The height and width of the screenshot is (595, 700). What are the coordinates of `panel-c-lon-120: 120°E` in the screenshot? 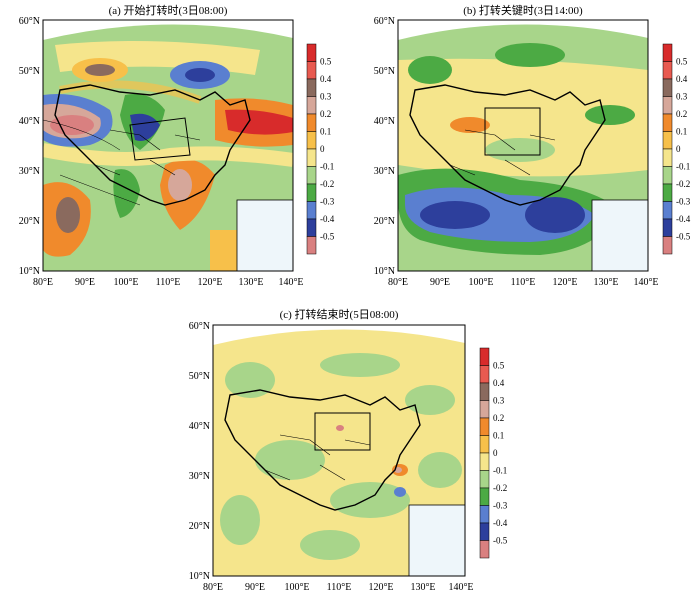 It's located at (380, 587).